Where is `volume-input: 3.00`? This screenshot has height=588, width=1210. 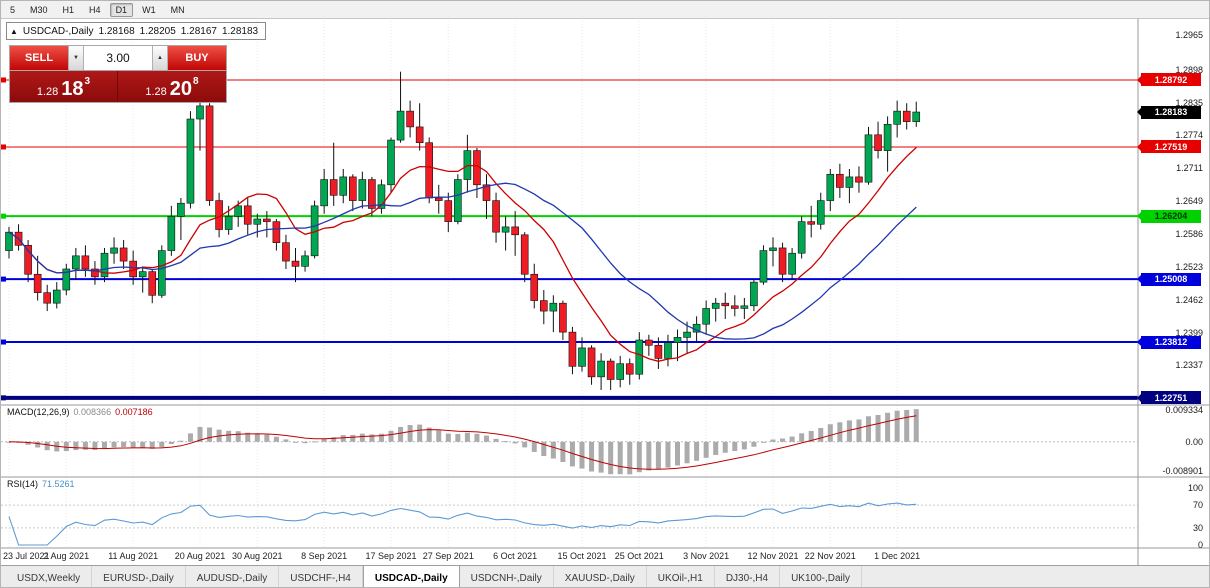
volume-input: 3.00 is located at coordinates (118, 58).